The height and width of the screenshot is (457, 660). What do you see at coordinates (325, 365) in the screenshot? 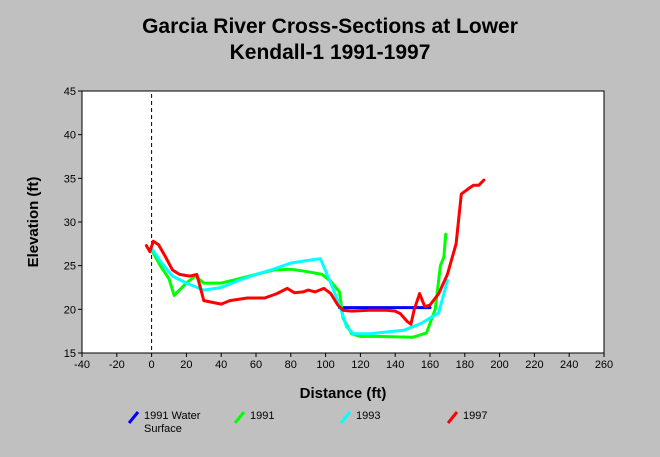
I see `x-tick-label: 100` at bounding box center [325, 365].